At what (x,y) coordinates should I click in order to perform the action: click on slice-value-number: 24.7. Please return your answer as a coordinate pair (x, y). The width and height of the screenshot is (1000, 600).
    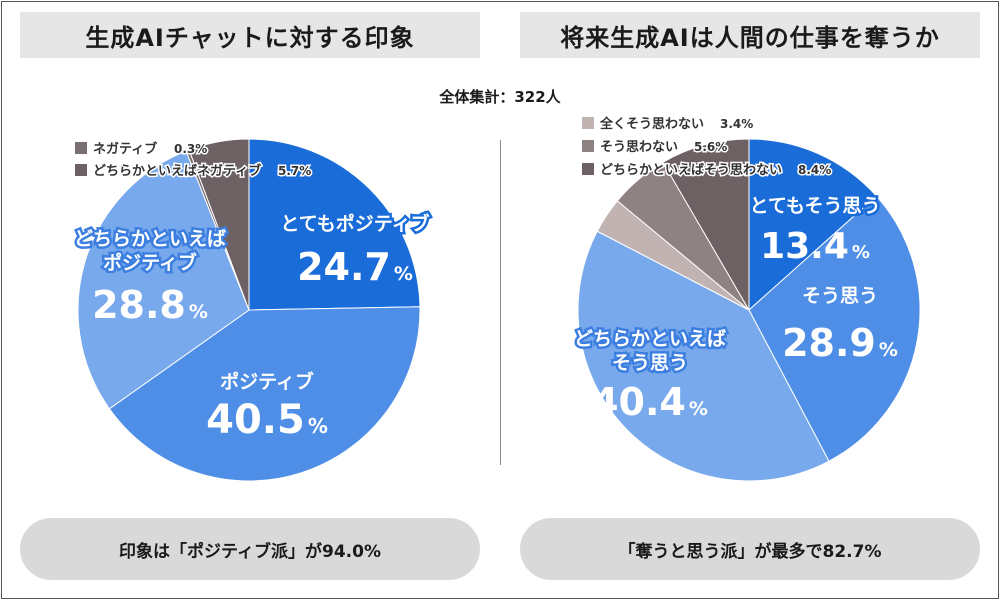
    Looking at the image, I should click on (344, 267).